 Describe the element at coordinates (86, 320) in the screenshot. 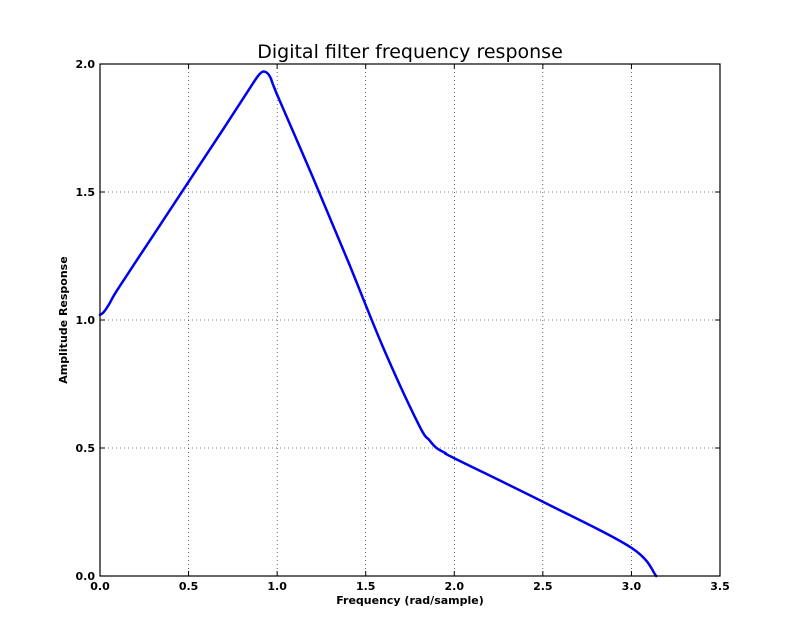

I see `y-tick-label: 1.0` at that location.